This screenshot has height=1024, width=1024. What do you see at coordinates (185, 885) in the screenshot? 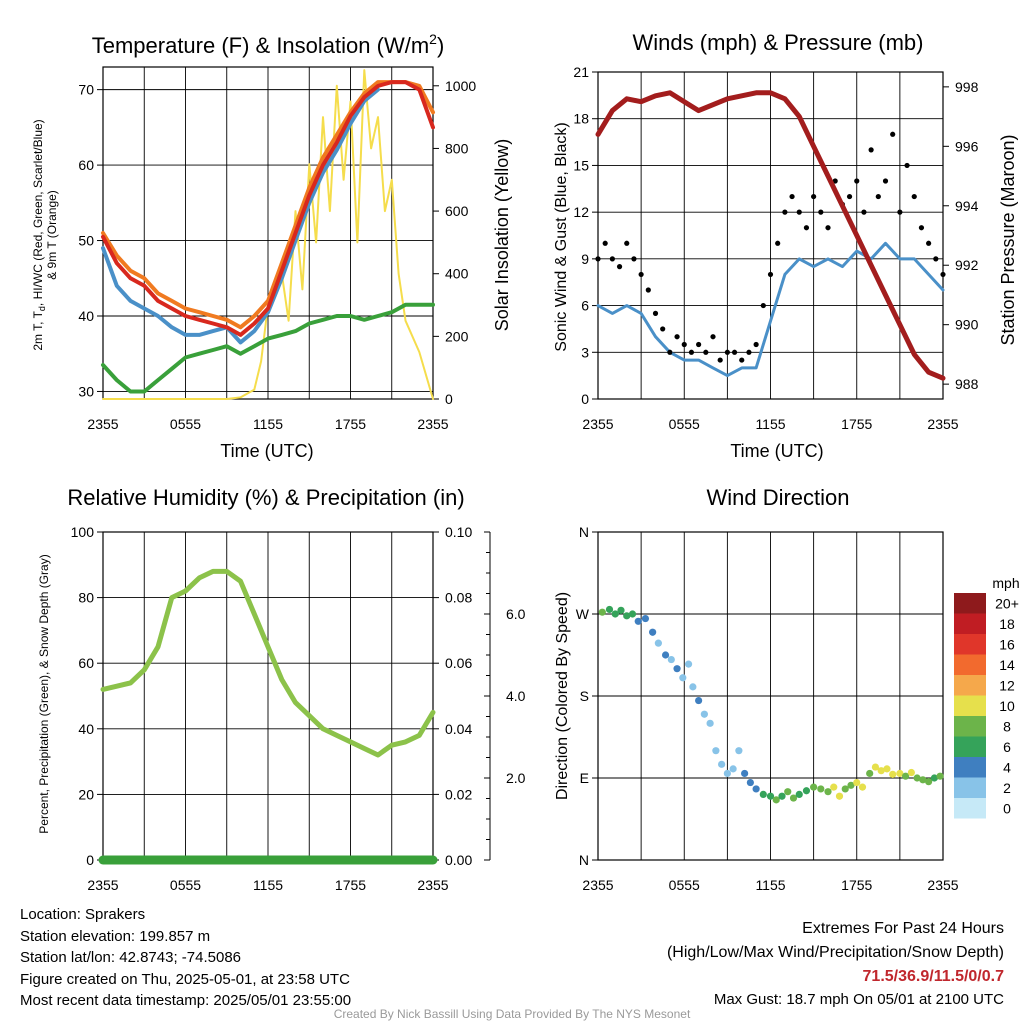
I see `rh-x-tick-label: 0555` at bounding box center [185, 885].